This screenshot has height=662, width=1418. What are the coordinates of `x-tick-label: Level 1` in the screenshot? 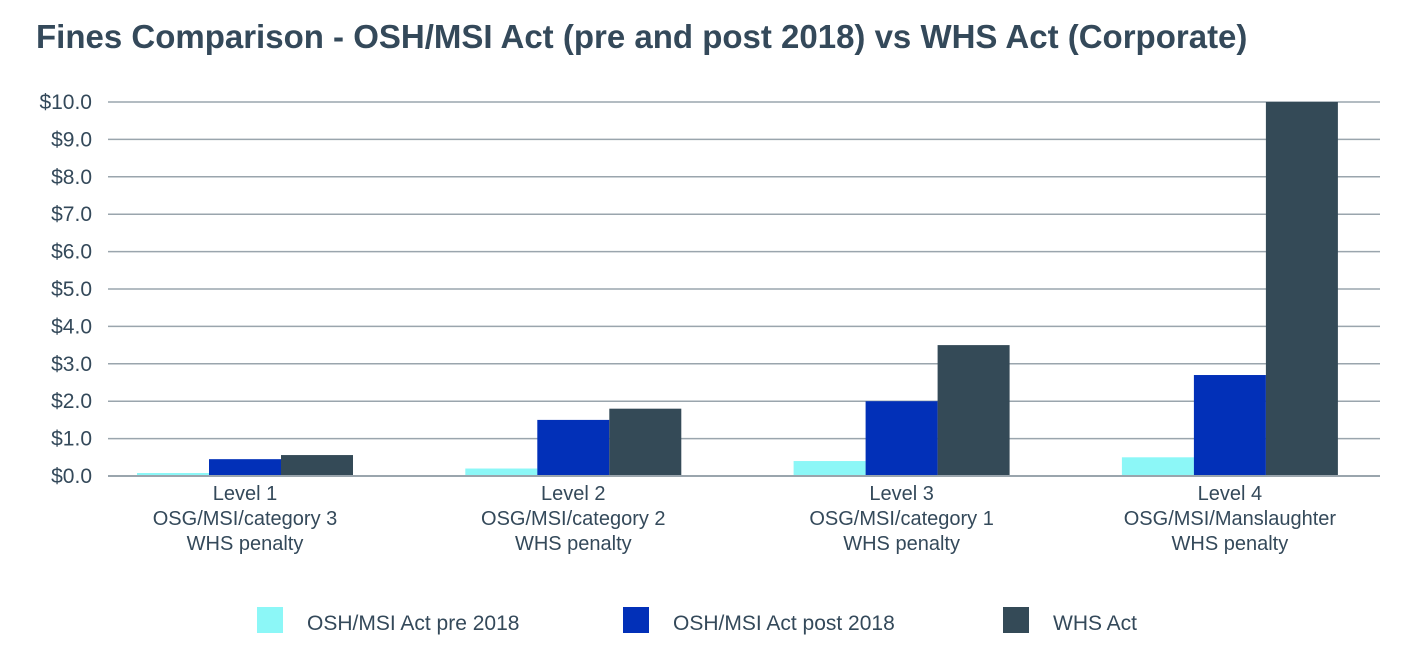 It's located at (245, 494).